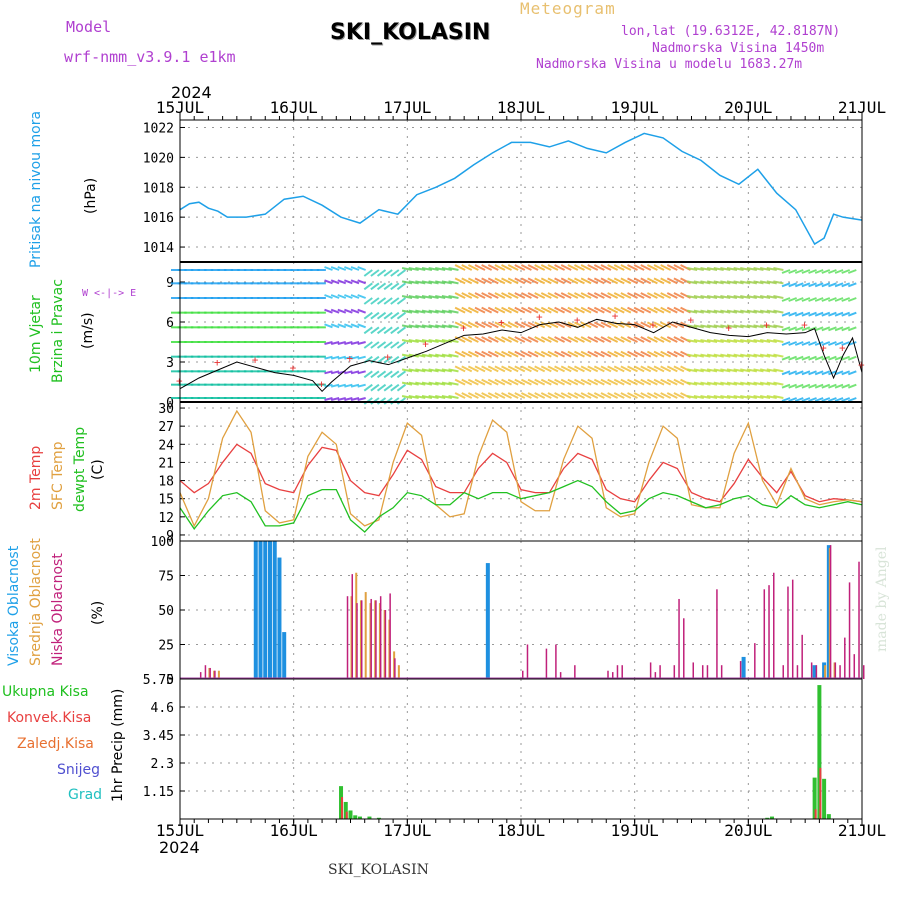 This screenshot has width=900, height=900. What do you see at coordinates (170, 363) in the screenshot?
I see `y-tick-label: 3` at bounding box center [170, 363].